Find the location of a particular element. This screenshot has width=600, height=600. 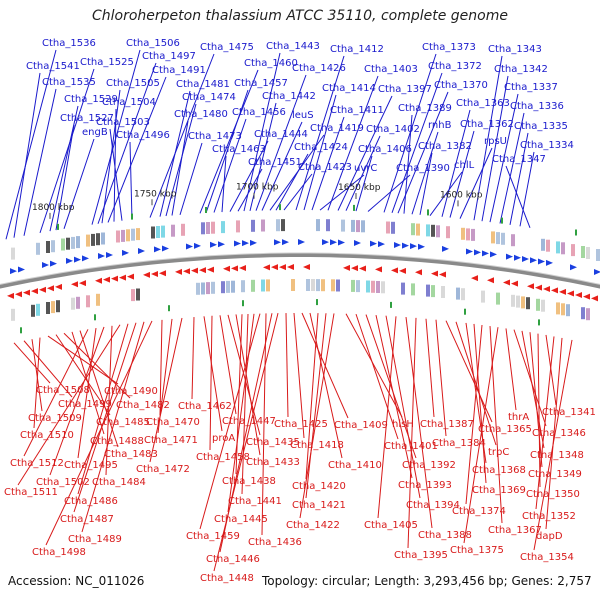

forward-gene-label-ctha-1373: Ctha_1373 is located at coordinates (449, 47).